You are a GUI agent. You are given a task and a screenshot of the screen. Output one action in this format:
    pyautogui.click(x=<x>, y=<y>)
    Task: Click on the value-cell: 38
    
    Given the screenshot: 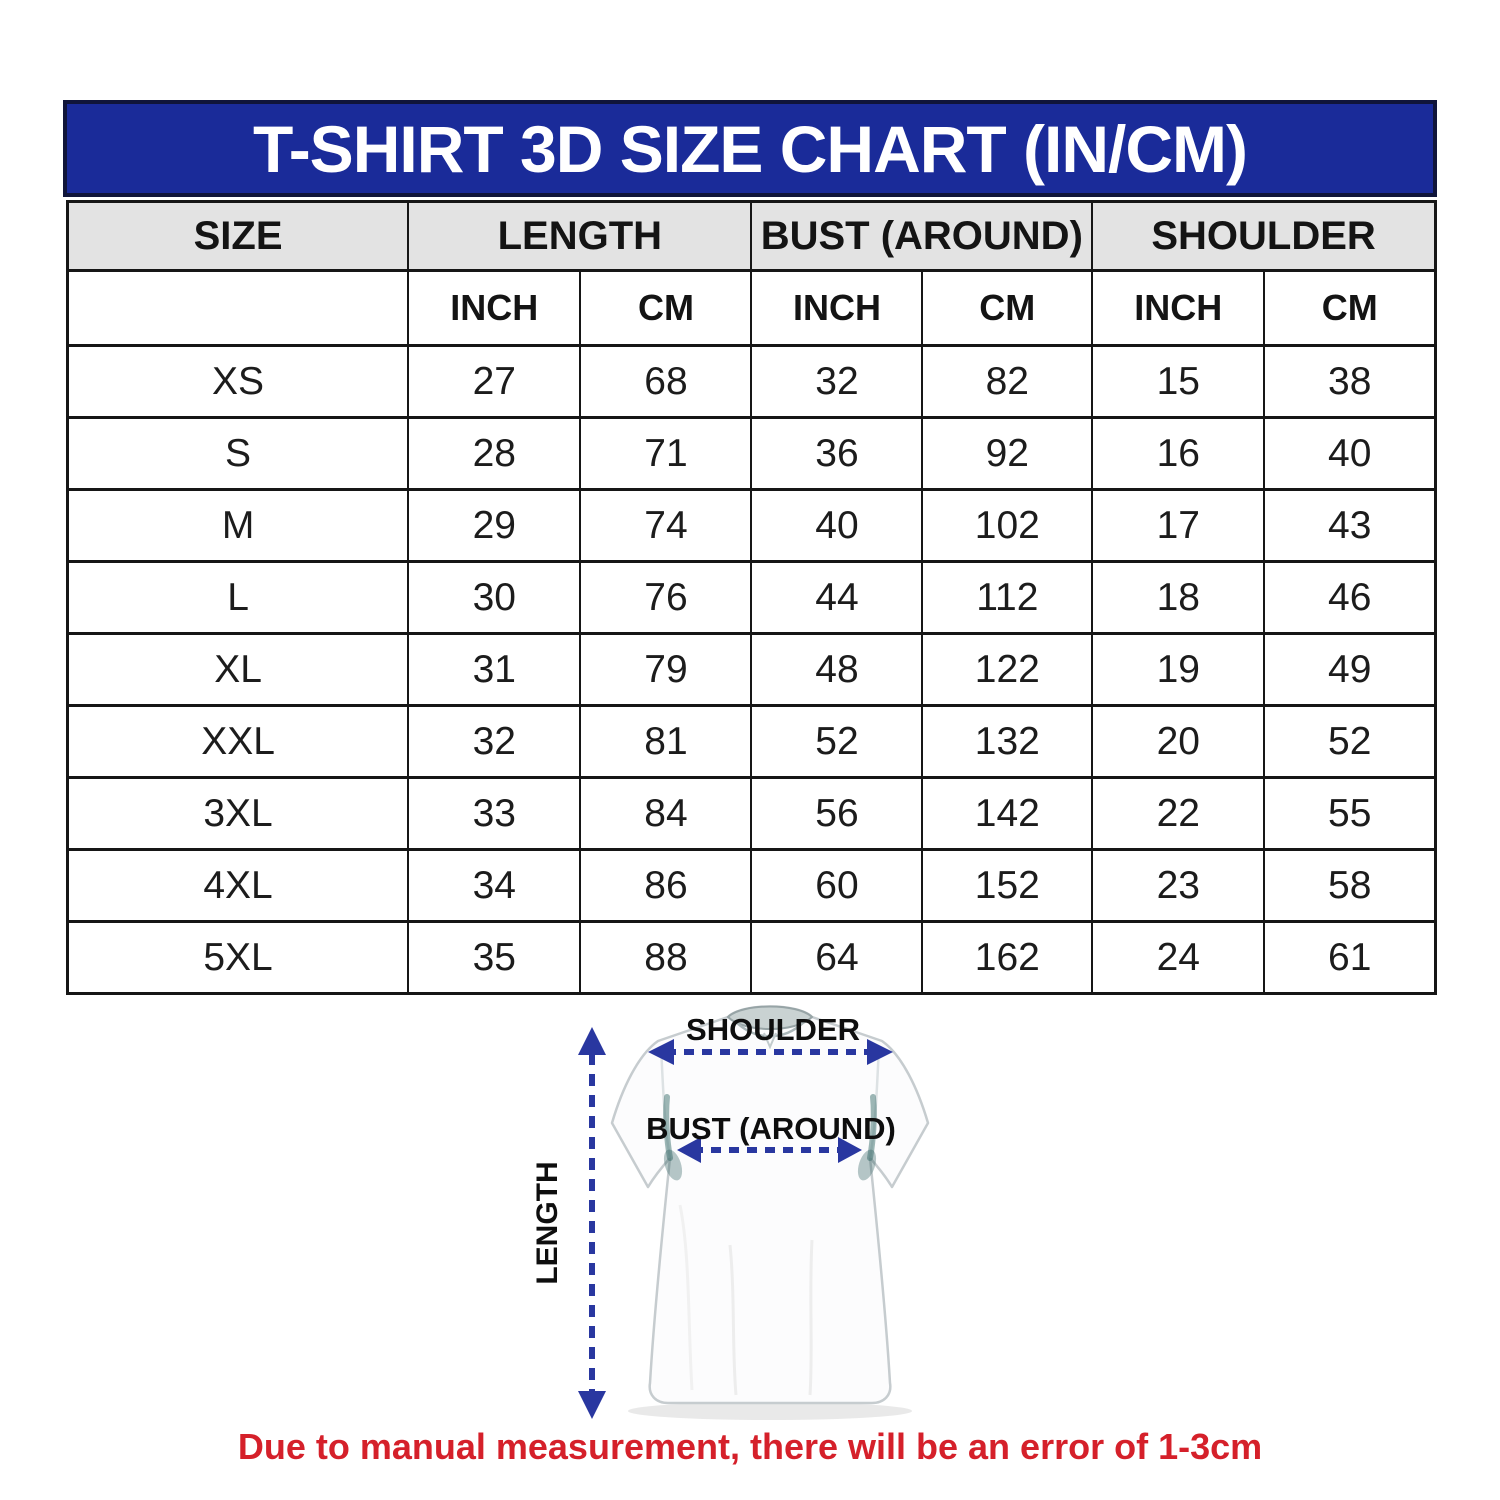 What is the action you would take?
    pyautogui.click(x=1350, y=381)
    